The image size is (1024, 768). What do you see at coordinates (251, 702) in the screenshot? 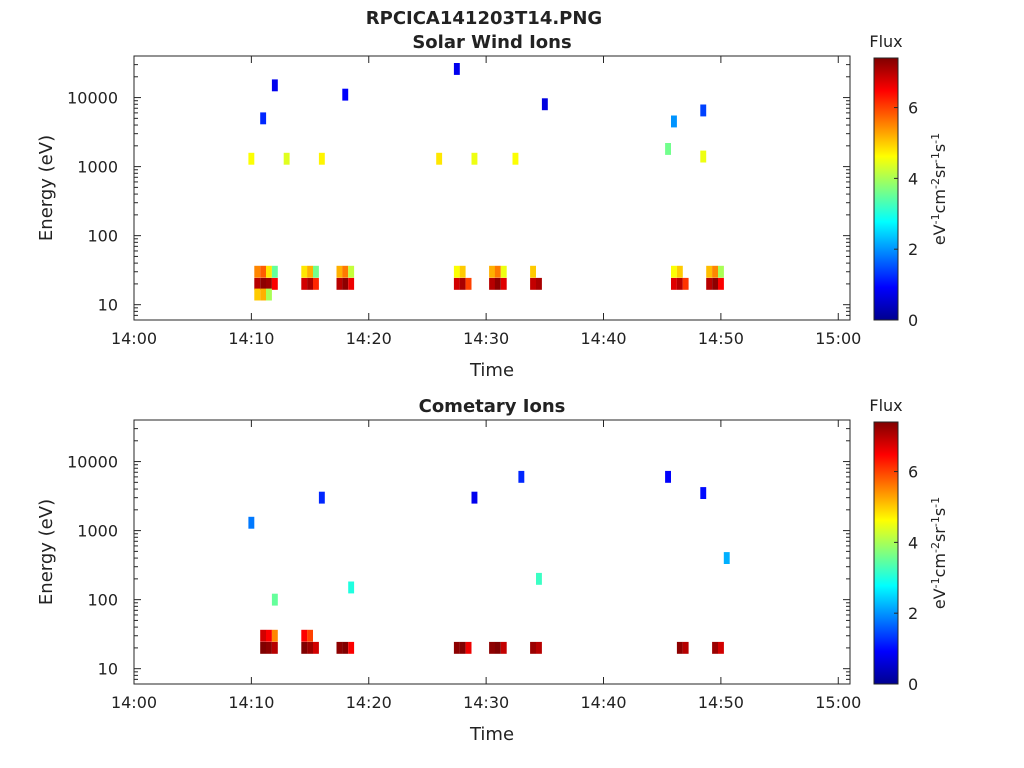
I see `x-tick-label: 14:10` at bounding box center [251, 702].